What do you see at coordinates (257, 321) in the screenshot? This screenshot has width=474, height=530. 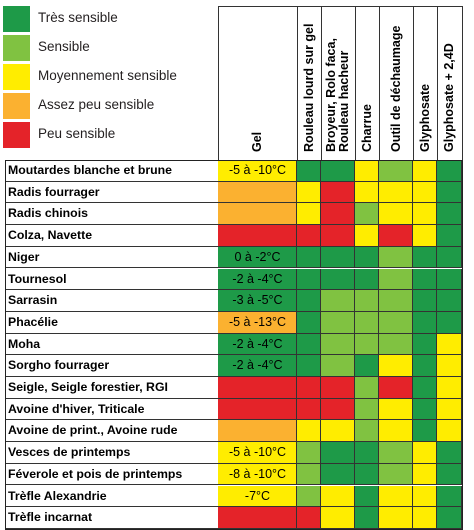 I see `gel-temperature: -5 à -13°C` at bounding box center [257, 321].